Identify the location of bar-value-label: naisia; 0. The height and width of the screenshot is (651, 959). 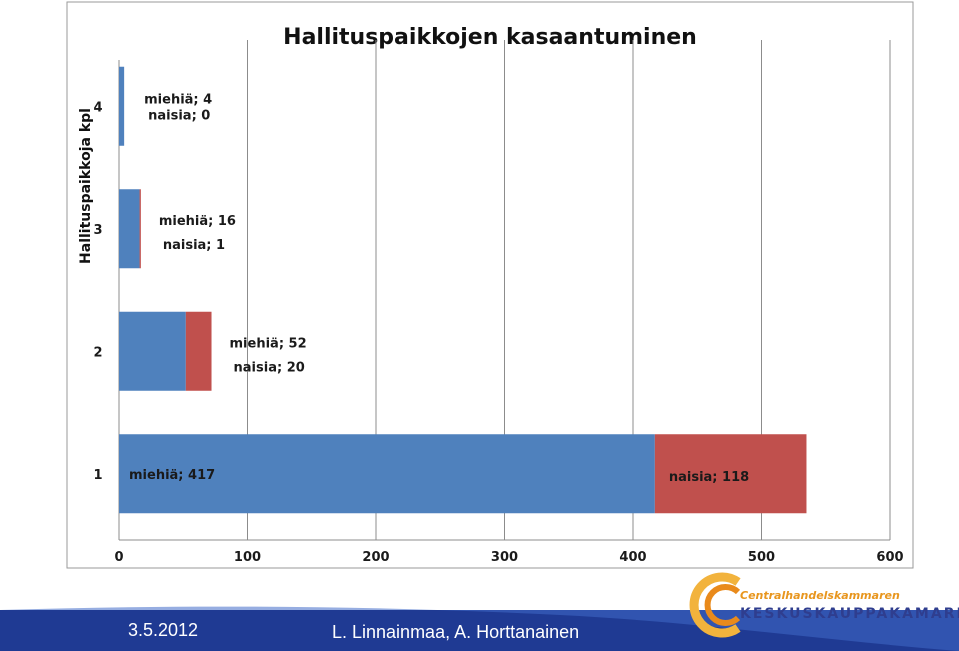
(179, 115).